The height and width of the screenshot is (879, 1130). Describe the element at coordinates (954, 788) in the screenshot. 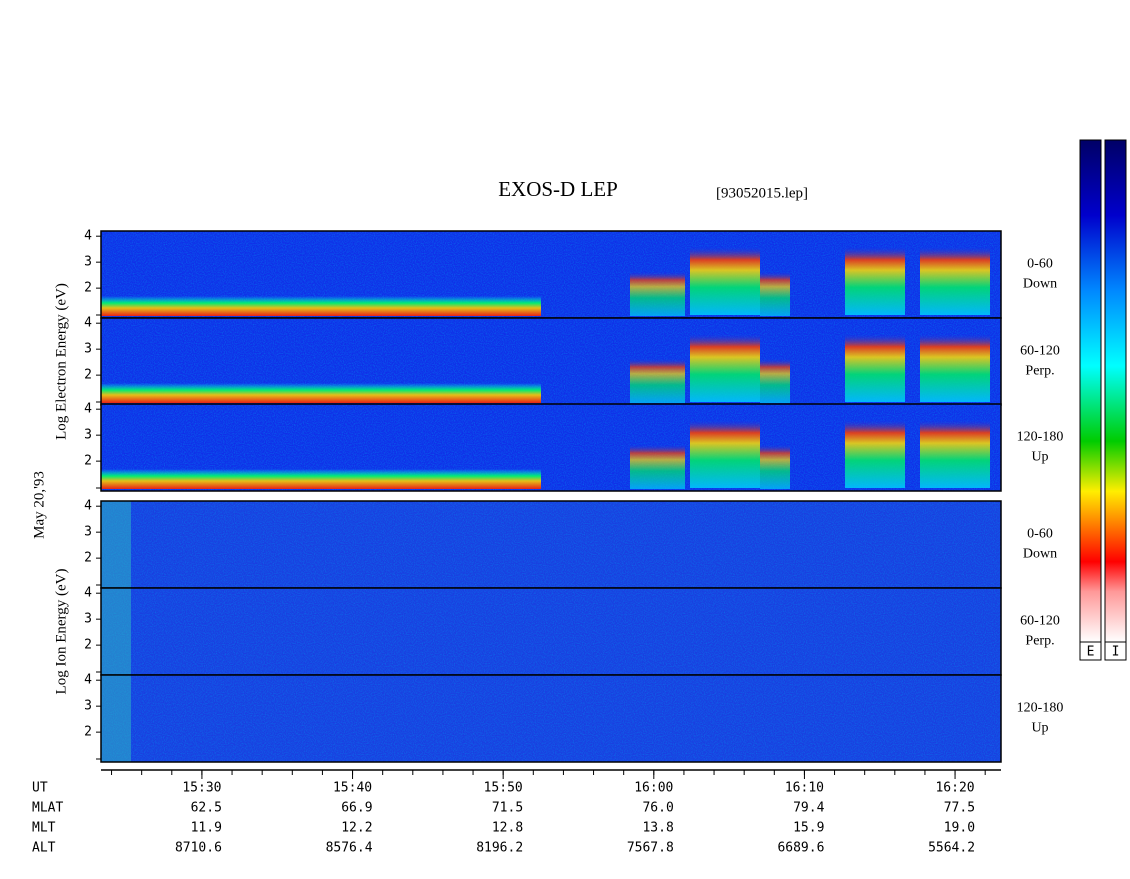

I see `x-tick-label: 16:20` at that location.